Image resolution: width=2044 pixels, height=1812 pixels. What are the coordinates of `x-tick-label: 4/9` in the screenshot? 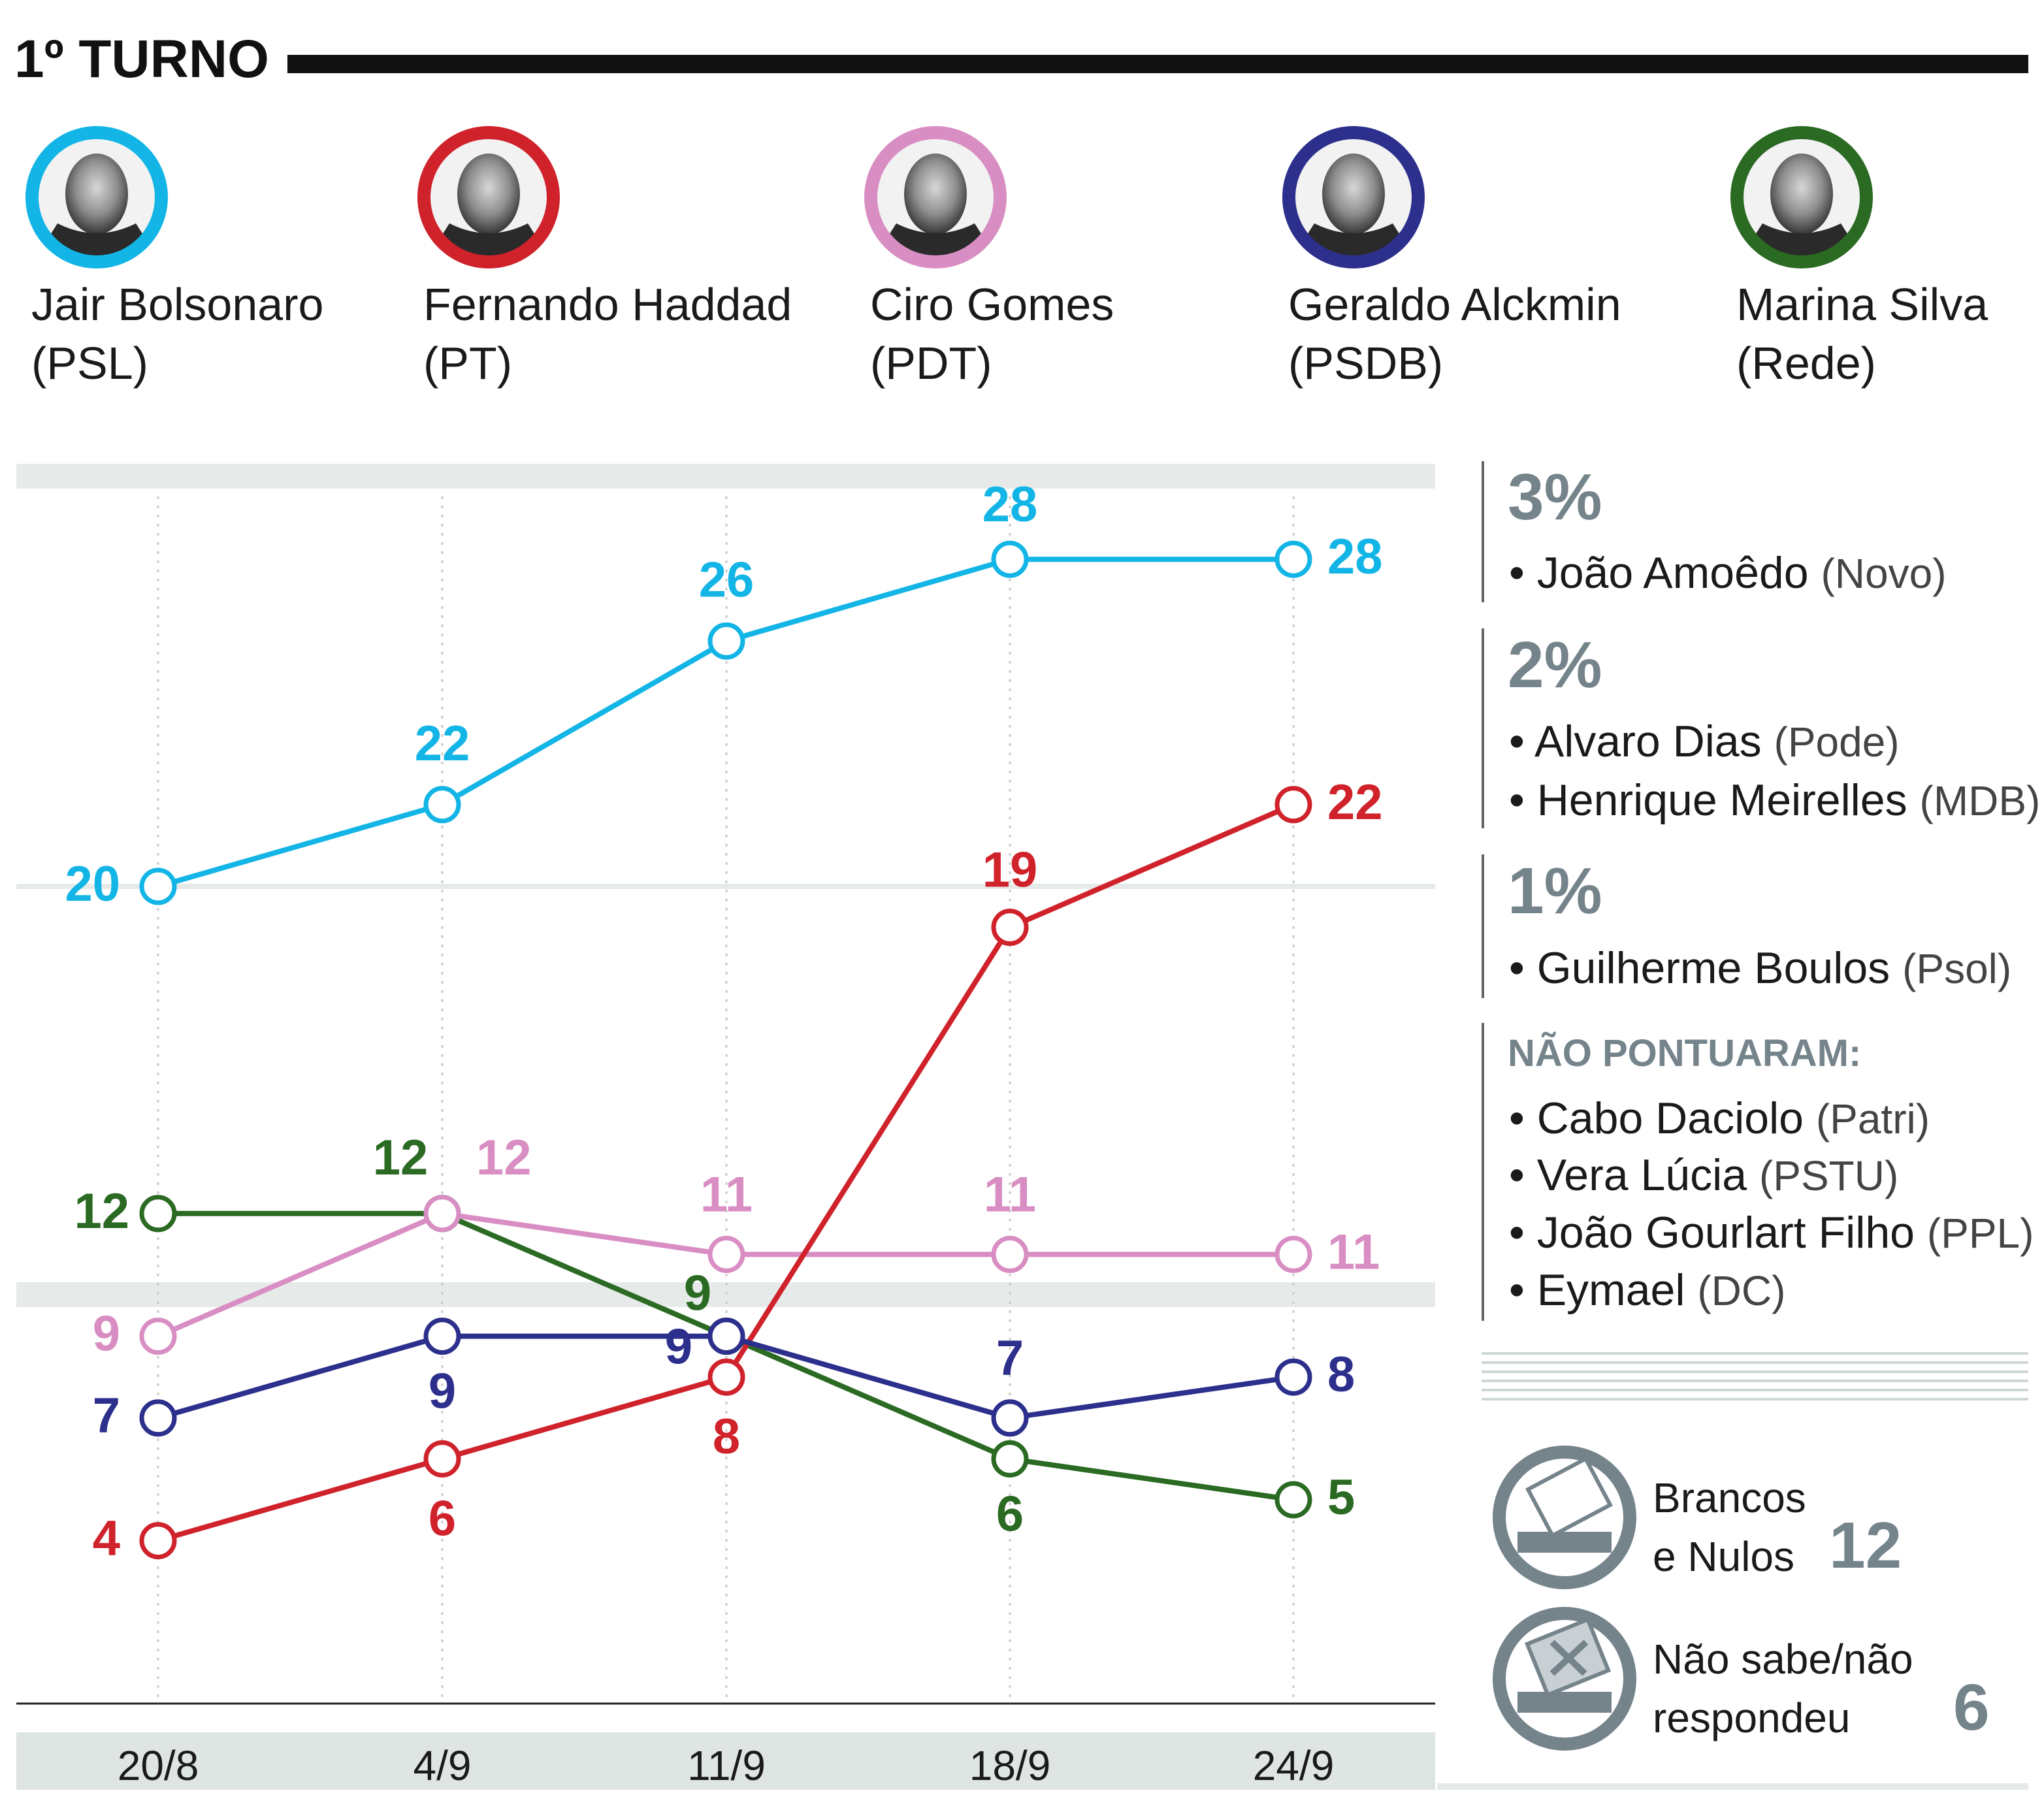 It's located at (443, 1765).